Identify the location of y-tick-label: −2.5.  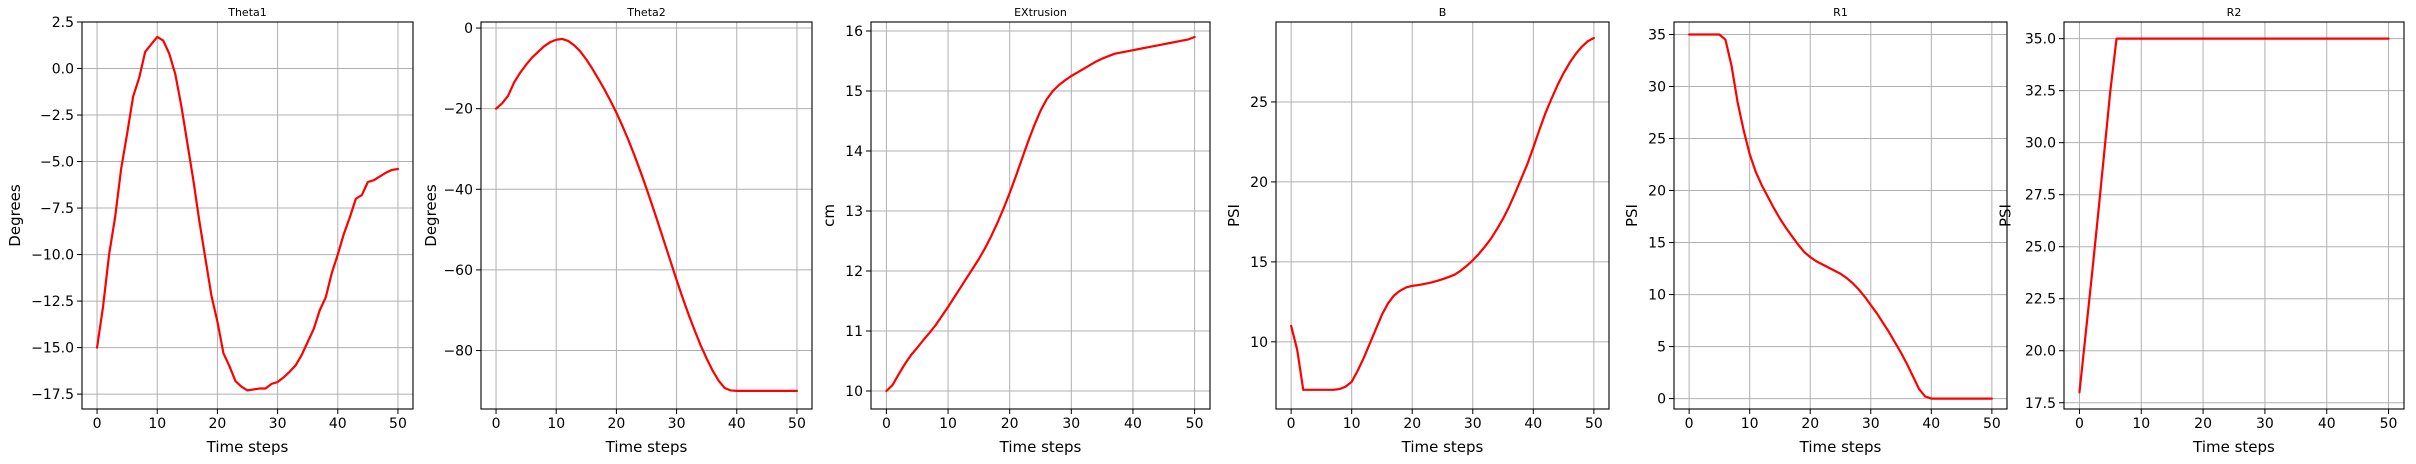
(57, 116).